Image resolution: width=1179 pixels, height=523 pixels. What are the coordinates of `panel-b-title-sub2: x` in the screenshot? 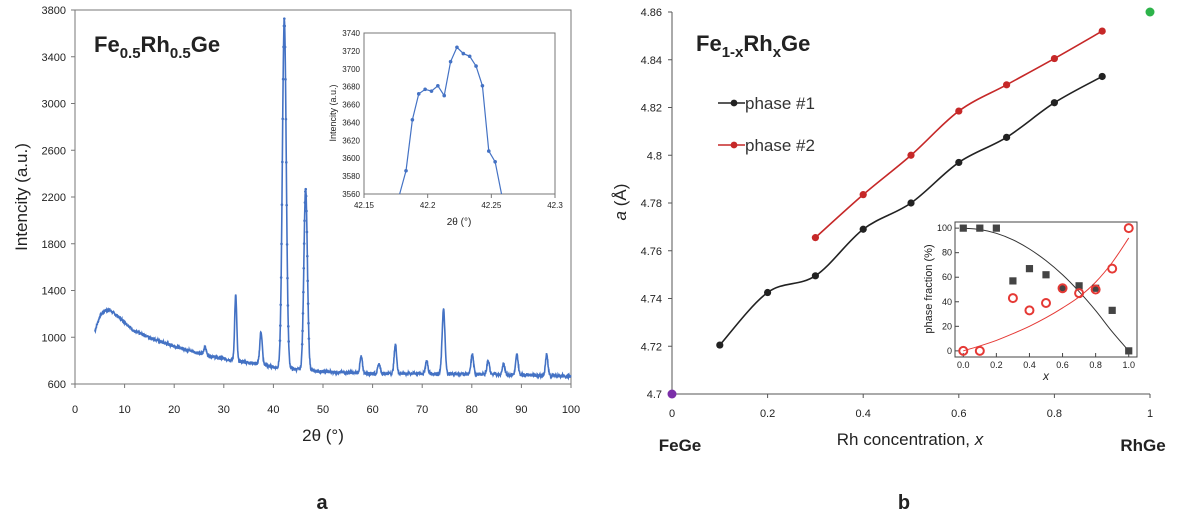 It's located at (777, 52).